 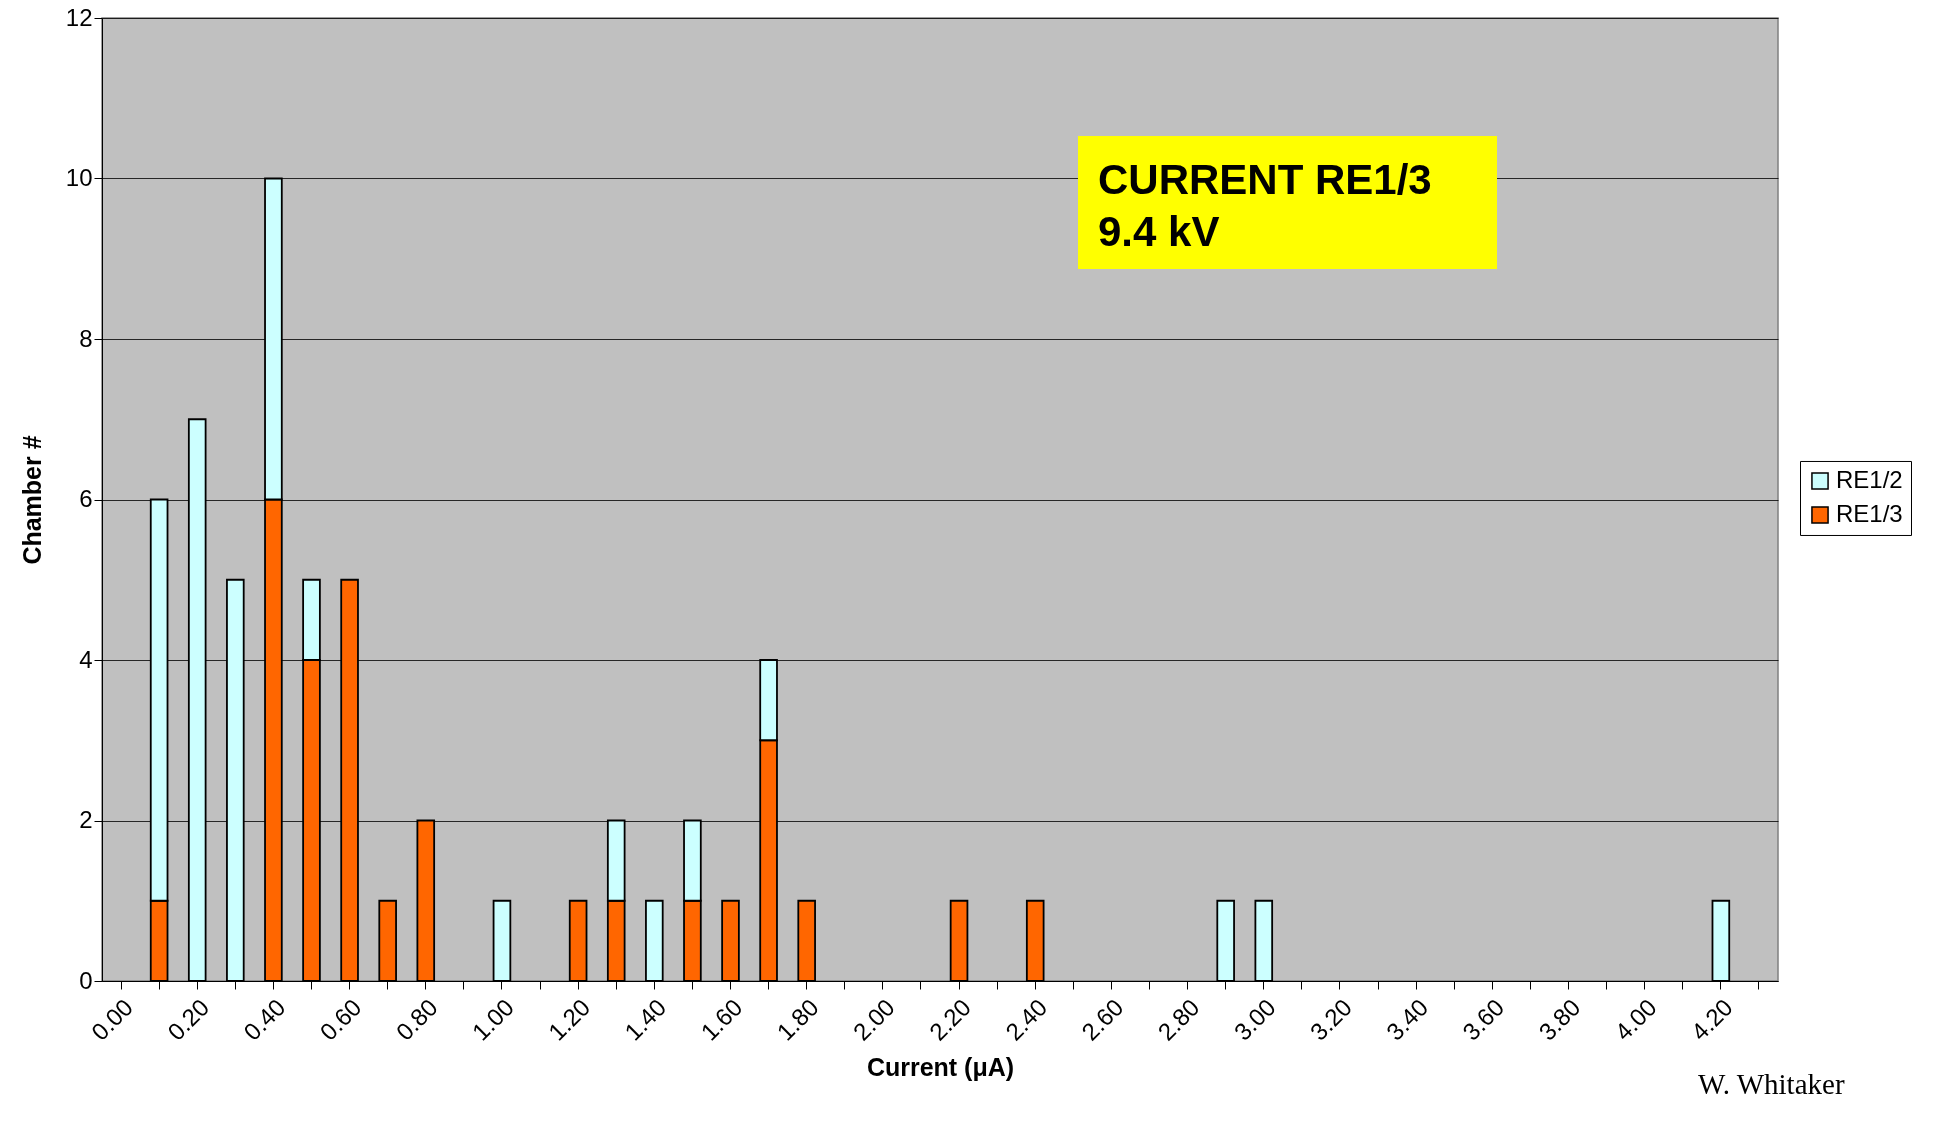 What do you see at coordinates (1254, 1019) in the screenshot?
I see `x-tick-label: 3.00` at bounding box center [1254, 1019].